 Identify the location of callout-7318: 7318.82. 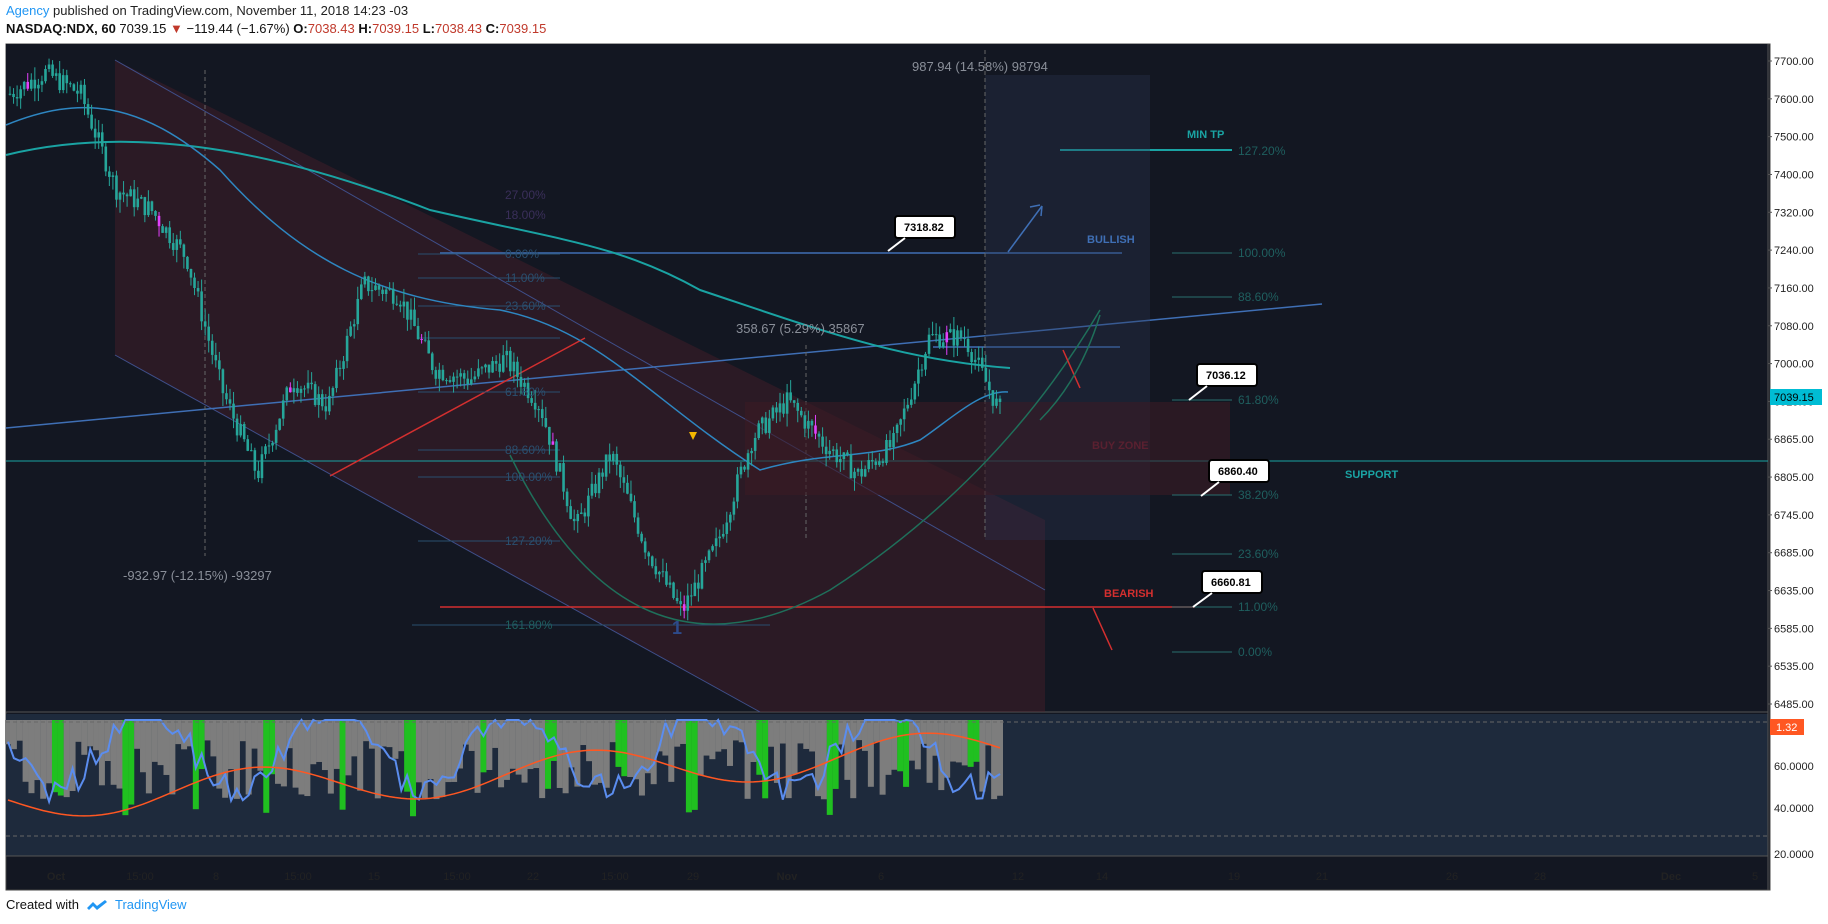
(921, 233).